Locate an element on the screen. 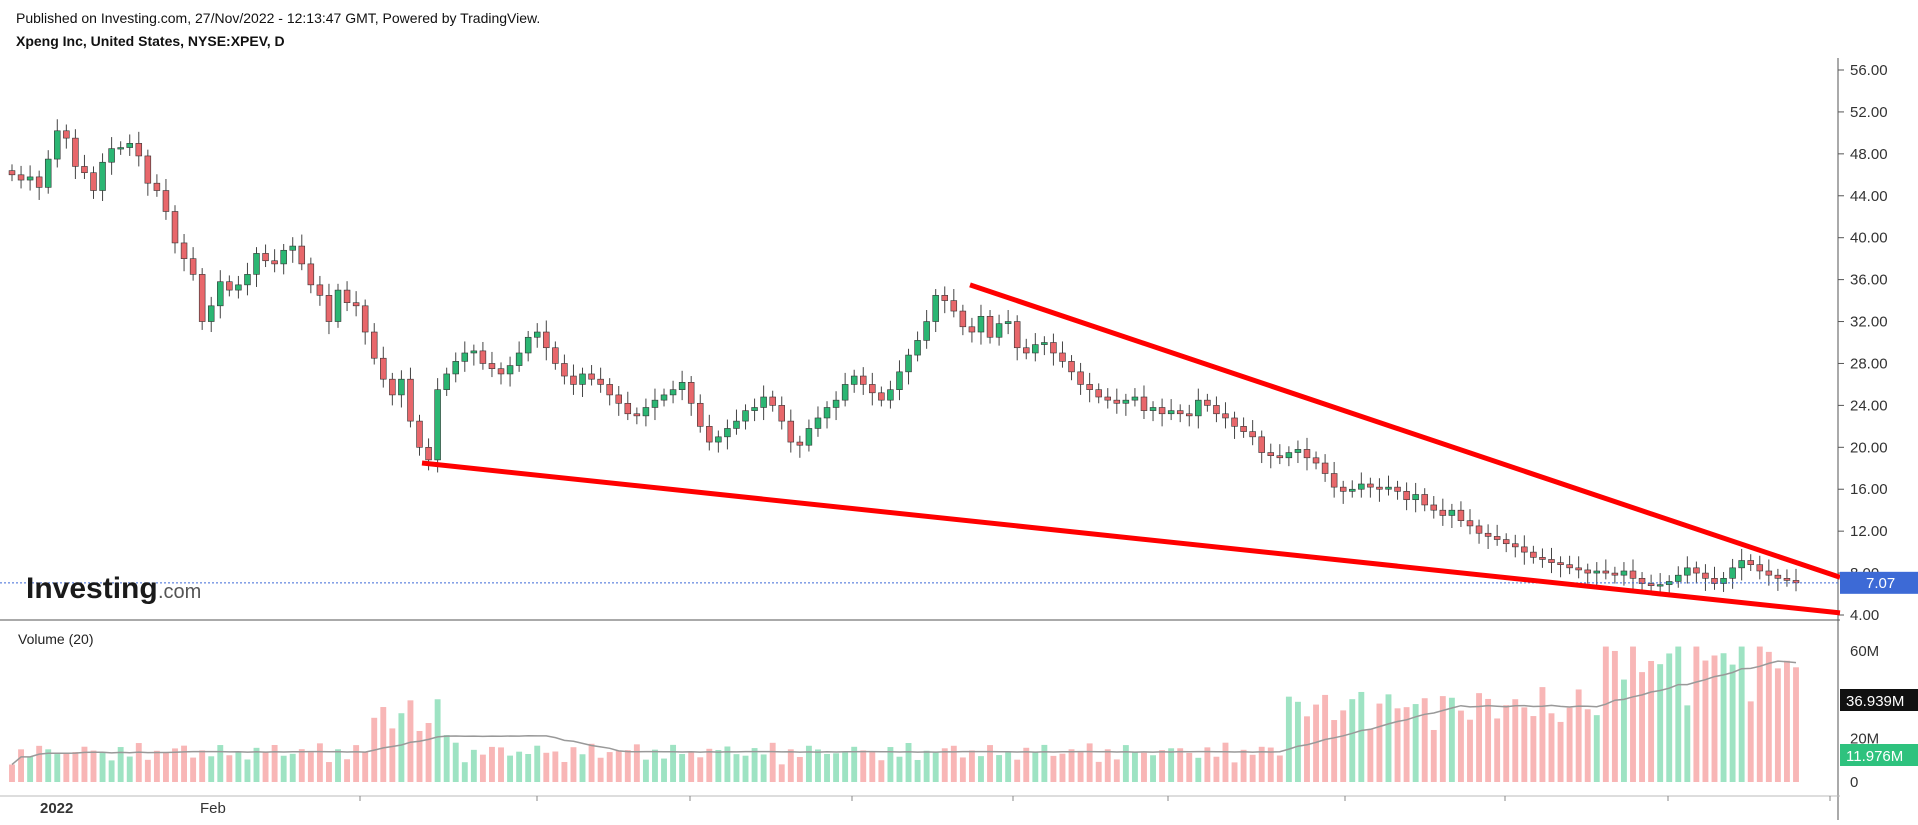 This screenshot has width=1918, height=825. volume-tick-label: 0 is located at coordinates (1854, 782).